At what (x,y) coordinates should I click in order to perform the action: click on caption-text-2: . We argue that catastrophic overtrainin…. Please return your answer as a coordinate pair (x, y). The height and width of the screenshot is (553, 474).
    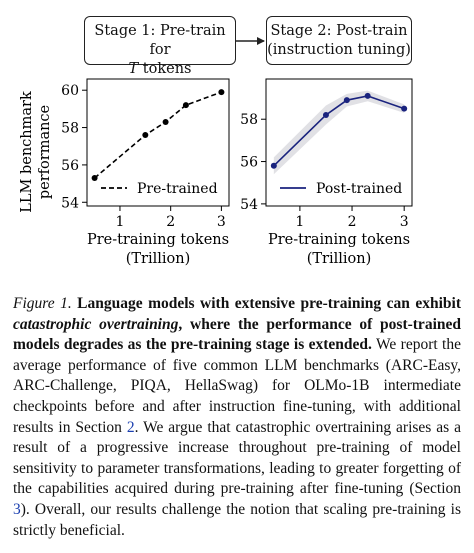
    Looking at the image, I should click on (237, 458).